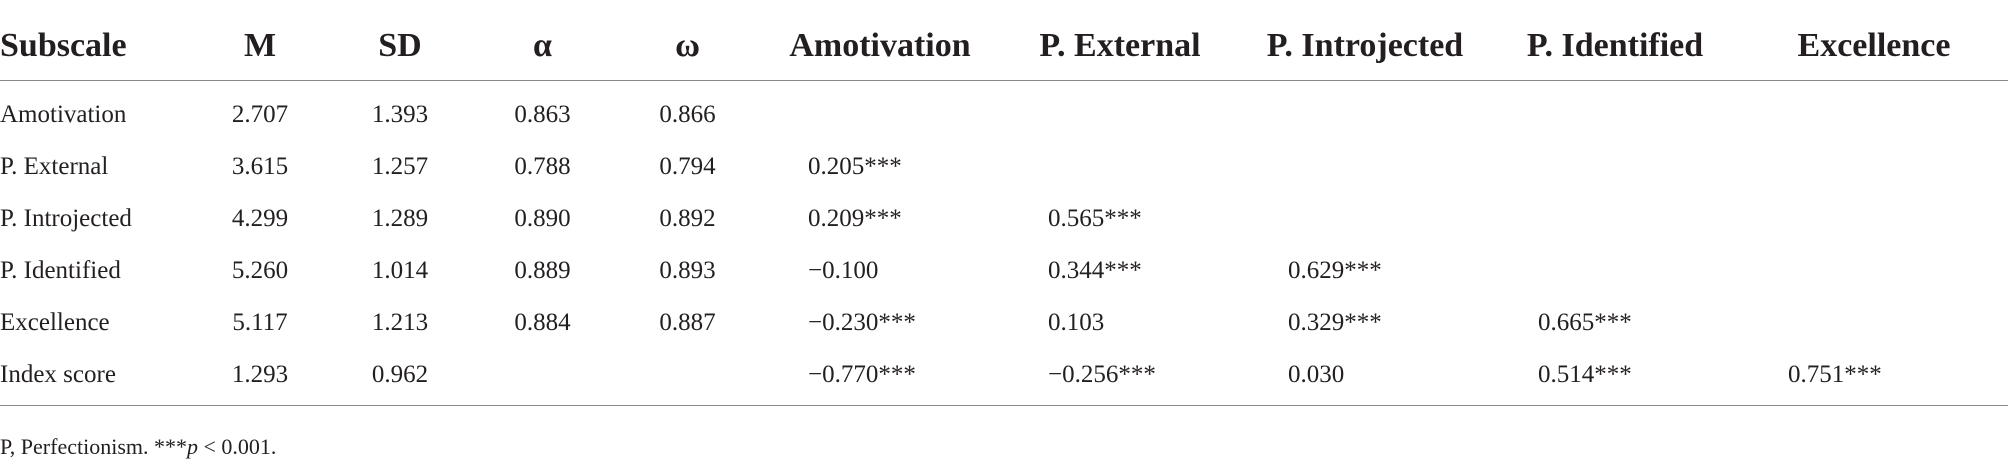  I want to click on cell-alpha: 0.889, so click(542, 270).